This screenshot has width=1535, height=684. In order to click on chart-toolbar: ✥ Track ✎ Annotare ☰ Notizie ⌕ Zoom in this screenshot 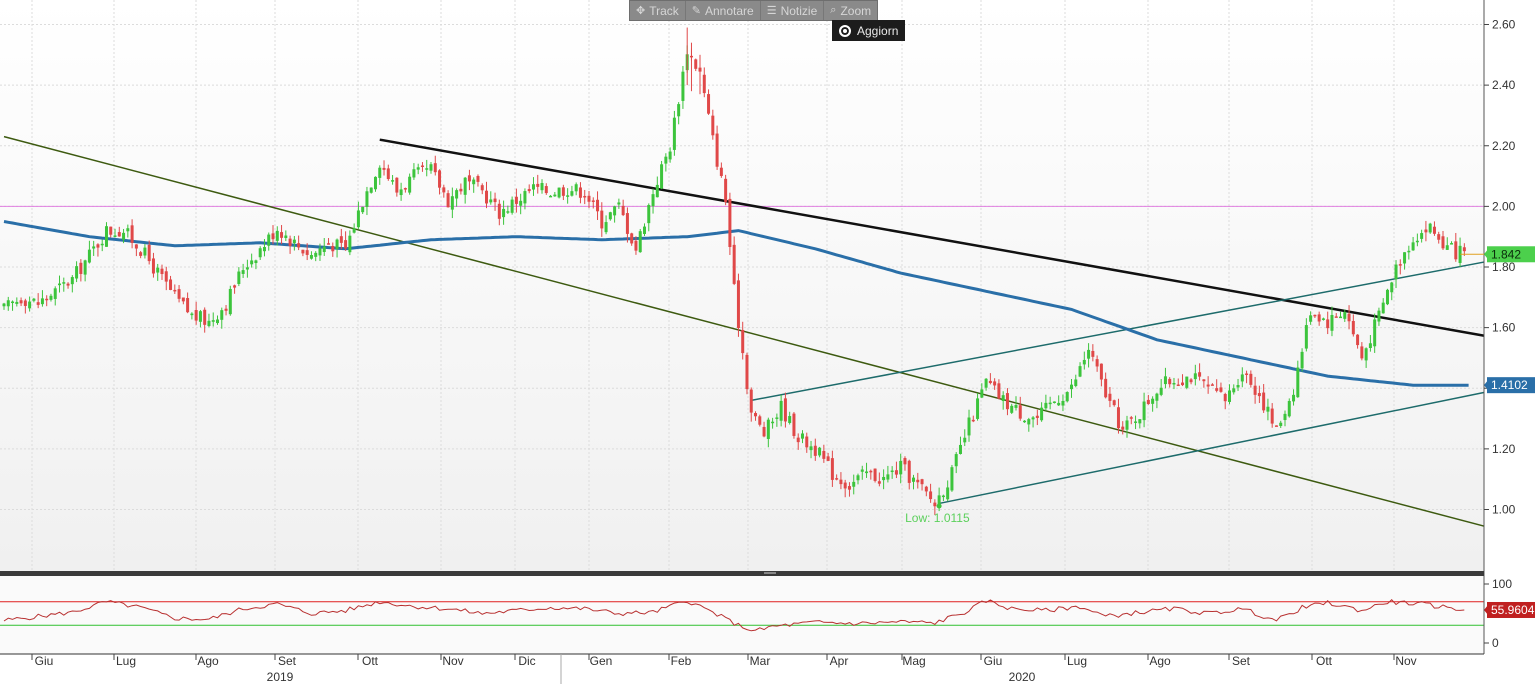, I will do `click(754, 10)`.